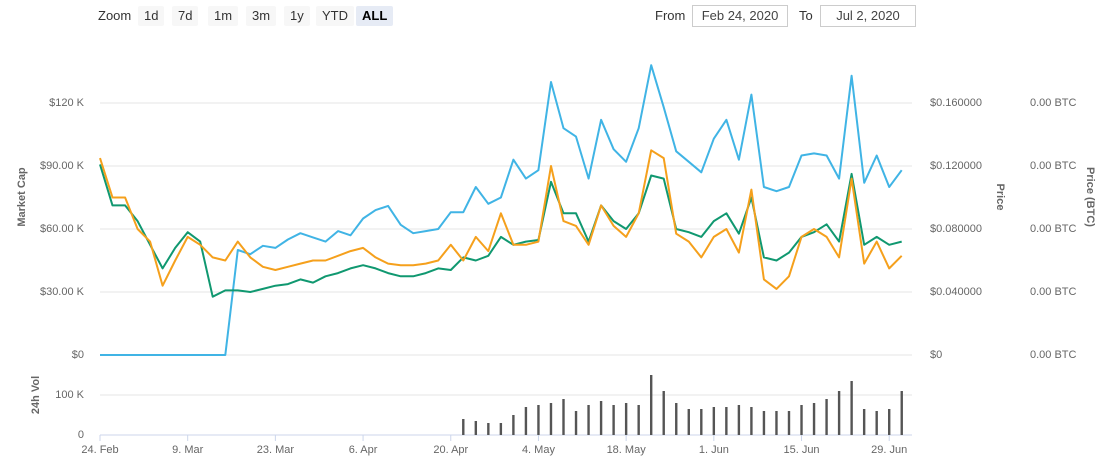 This screenshot has height=467, width=1108. Describe the element at coordinates (99, 450) in the screenshot. I see `x-tick-label: 24. Feb` at that location.